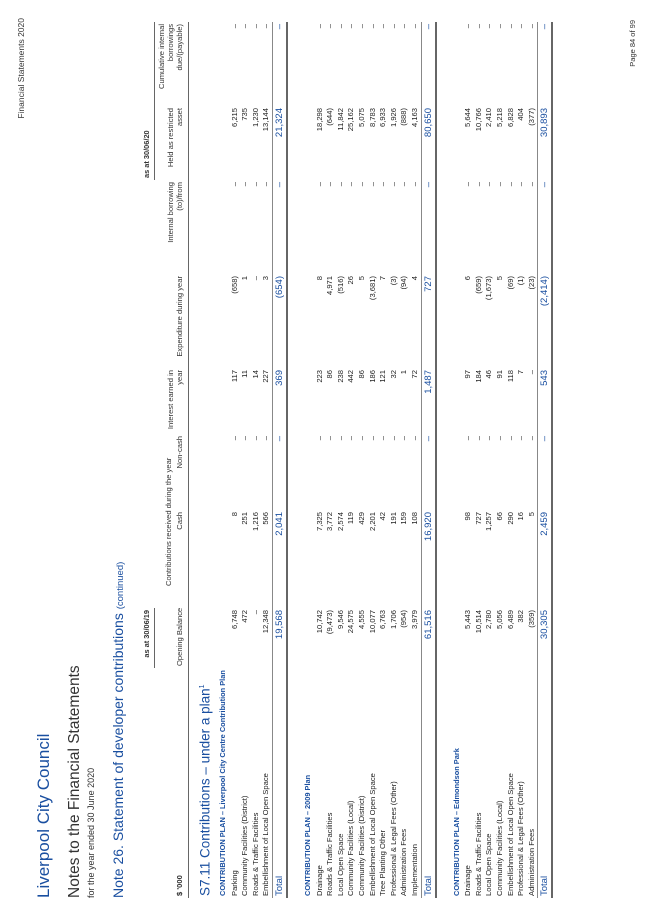 The width and height of the screenshot is (653, 920). What do you see at coordinates (74, 781) in the screenshot?
I see `document-title: Notes to the Financial Statements` at bounding box center [74, 781].